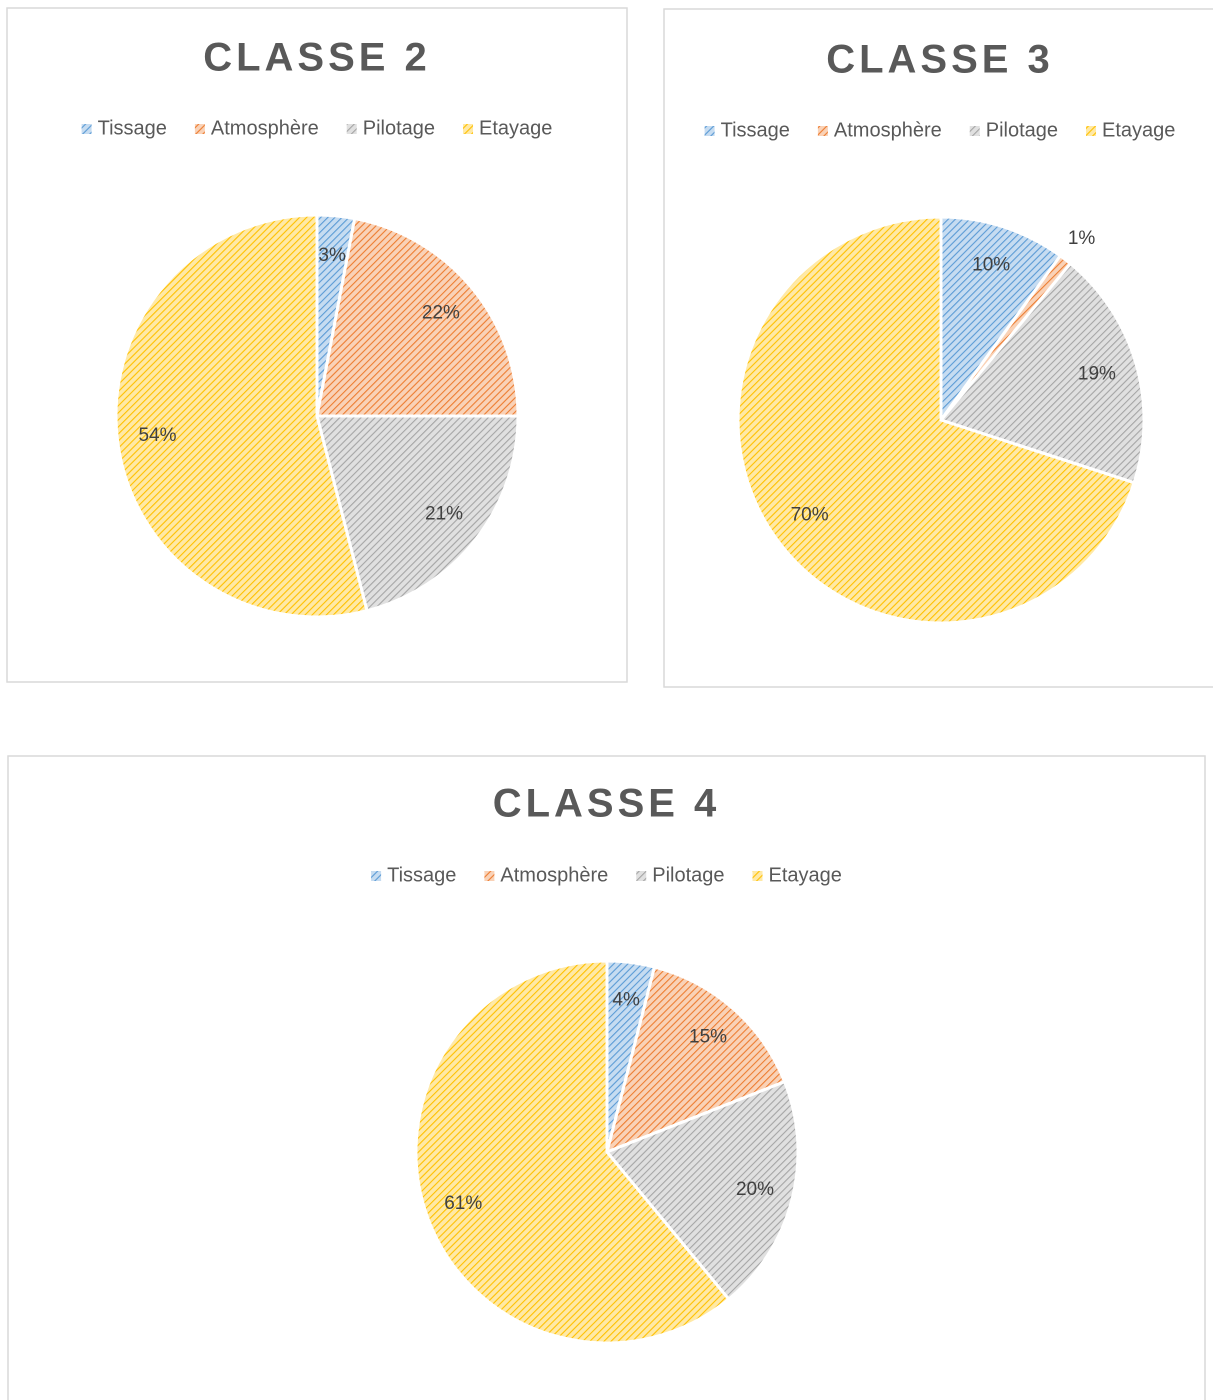 The width and height of the screenshot is (1213, 1400). Describe the element at coordinates (991, 265) in the screenshot. I see `data-label: 10%` at that location.